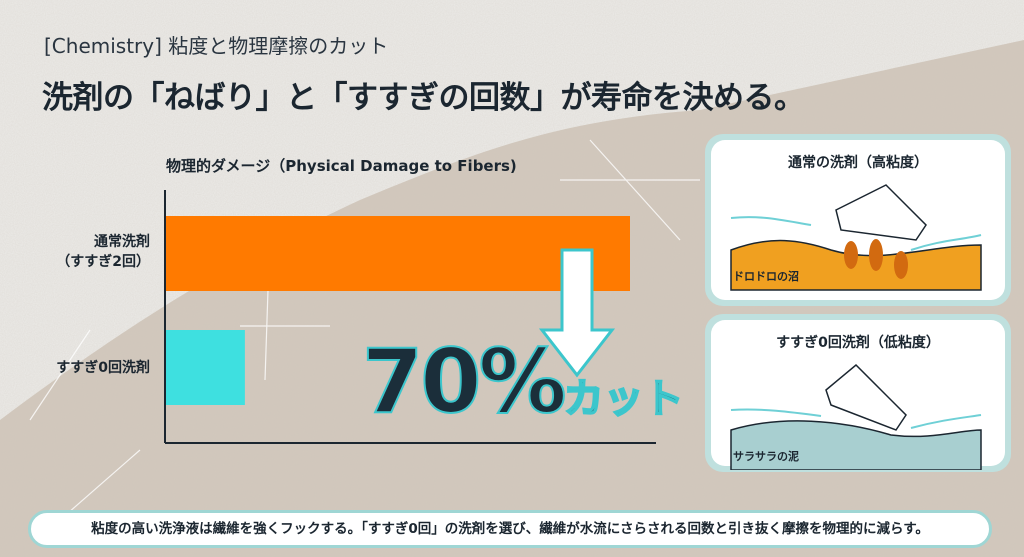 Image resolution: width=1024 pixels, height=557 pixels. Describe the element at coordinates (122, 242) in the screenshot. I see `category-label-line: 通常洗剤` at that location.